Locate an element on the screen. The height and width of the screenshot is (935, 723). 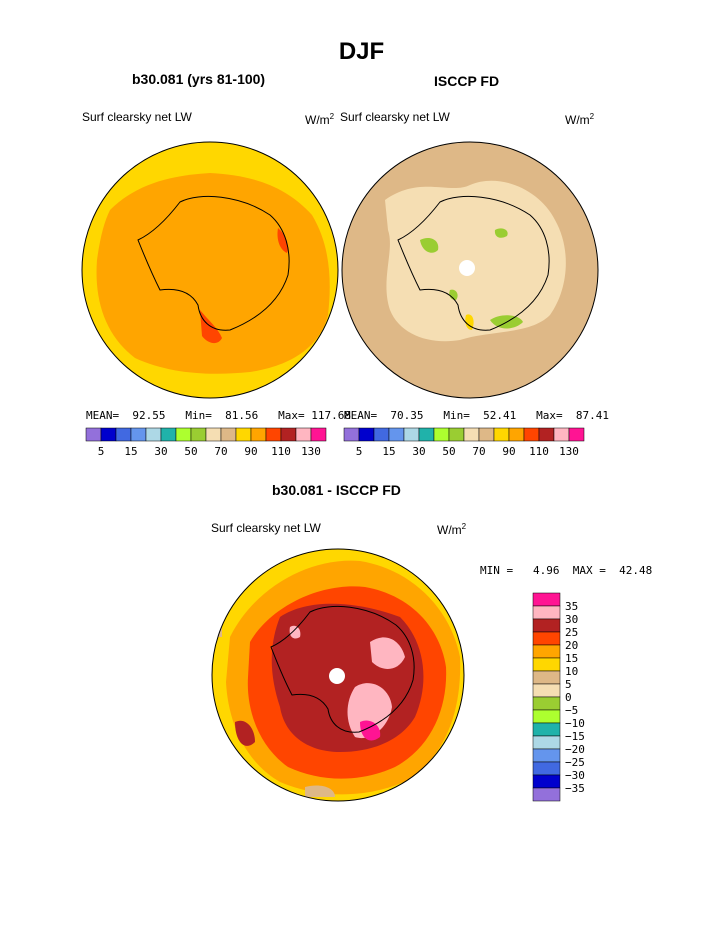
colorbar-tick-label: 35 is located at coordinates (571, 606).